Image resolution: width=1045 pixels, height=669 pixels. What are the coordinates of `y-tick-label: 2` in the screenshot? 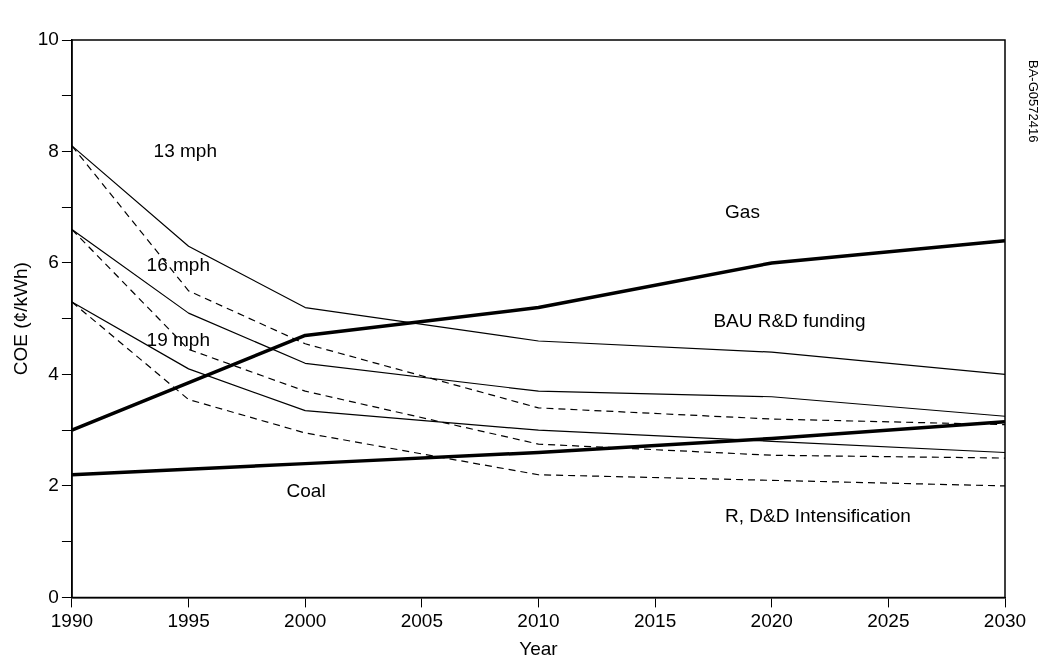 It's located at (53, 485).